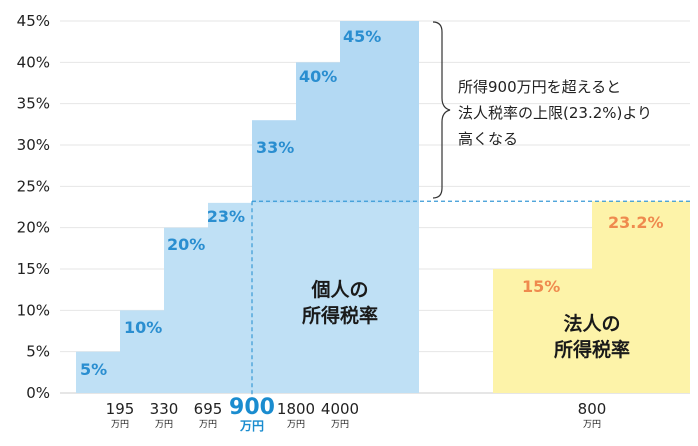  What do you see at coordinates (33, 228) in the screenshot?
I see `y-tick-label: 20%` at bounding box center [33, 228].